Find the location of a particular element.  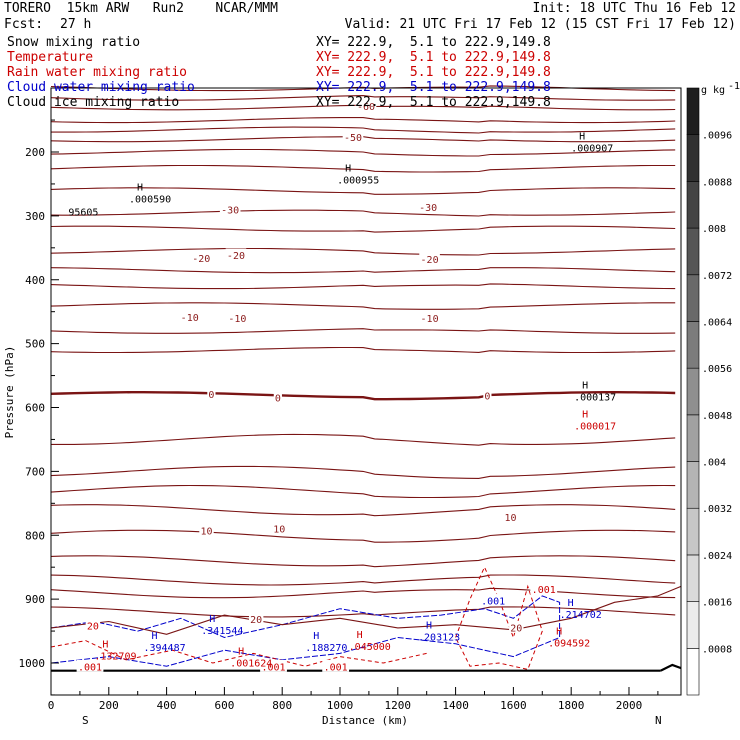

extremum-value: .094592 is located at coordinates (569, 644).